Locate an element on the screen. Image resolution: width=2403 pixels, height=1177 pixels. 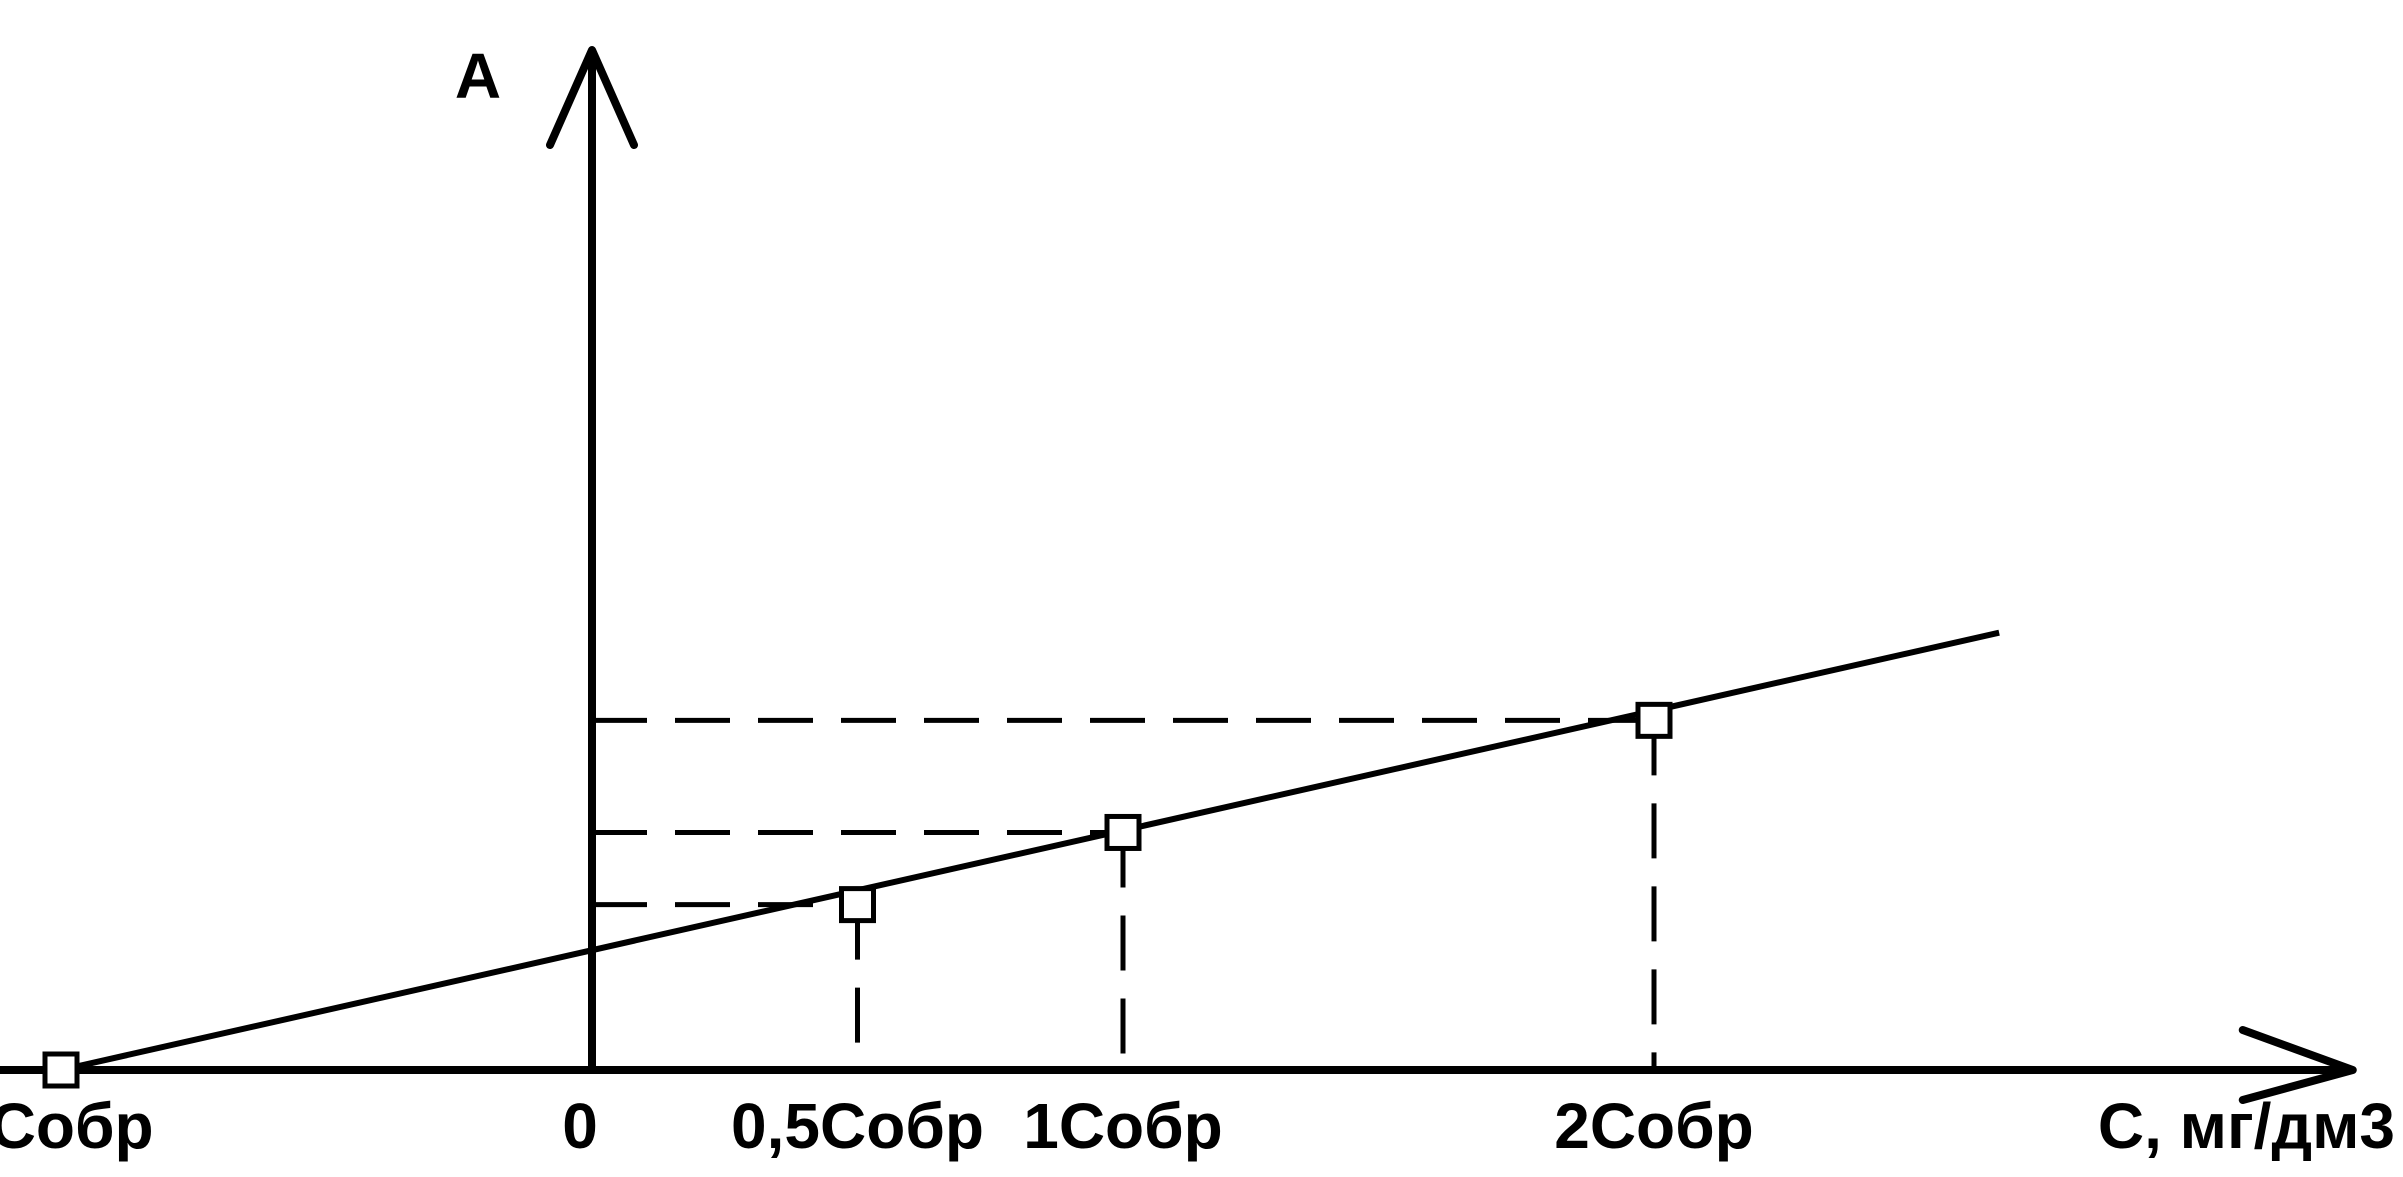
x-tick-label: 0,5Собр is located at coordinates (857, 1126).